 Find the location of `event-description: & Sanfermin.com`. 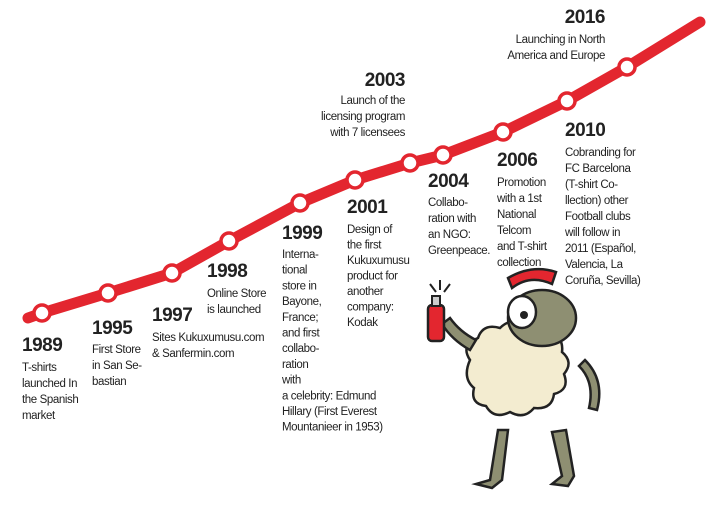

event-description: & Sanfermin.com is located at coordinates (193, 354).